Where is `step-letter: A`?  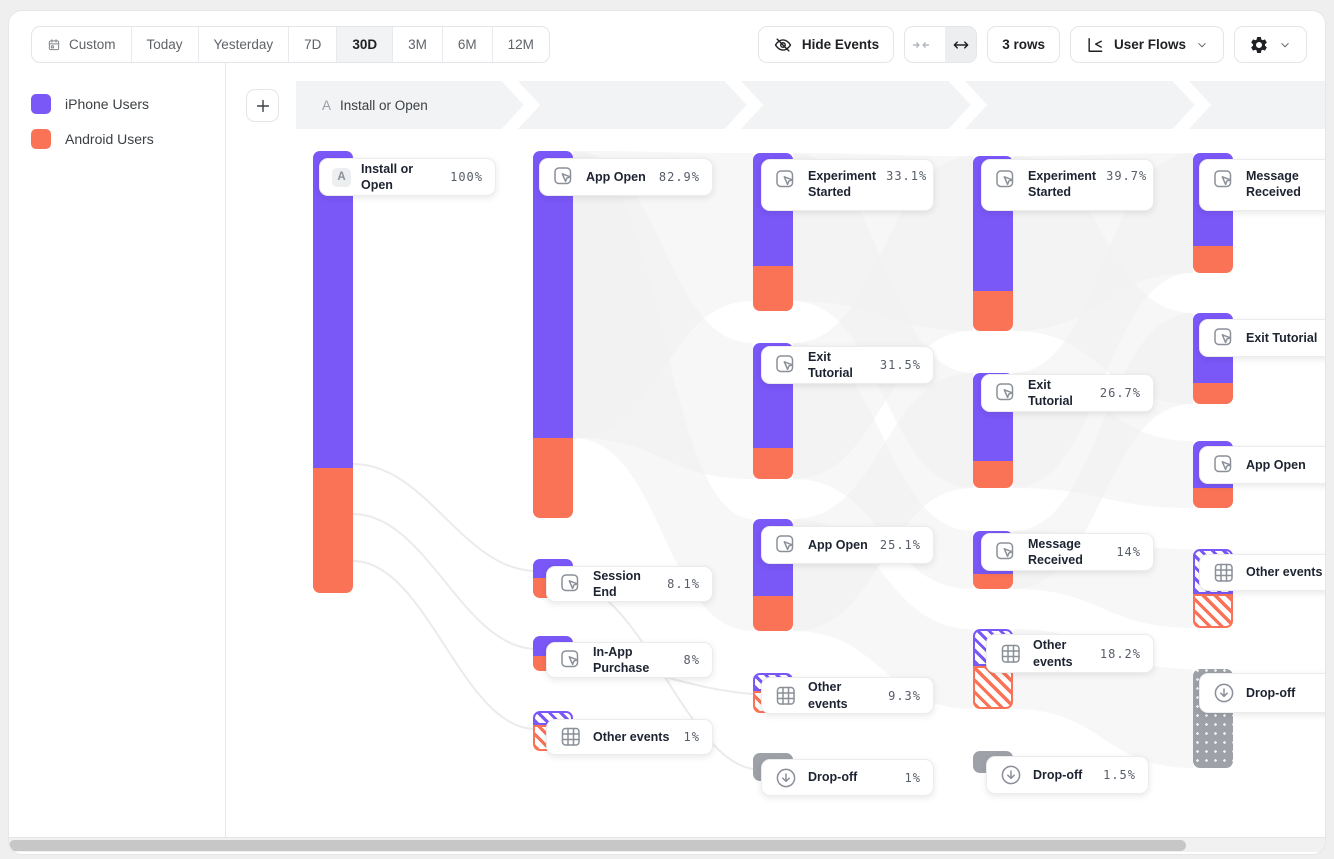 step-letter: A is located at coordinates (327, 105).